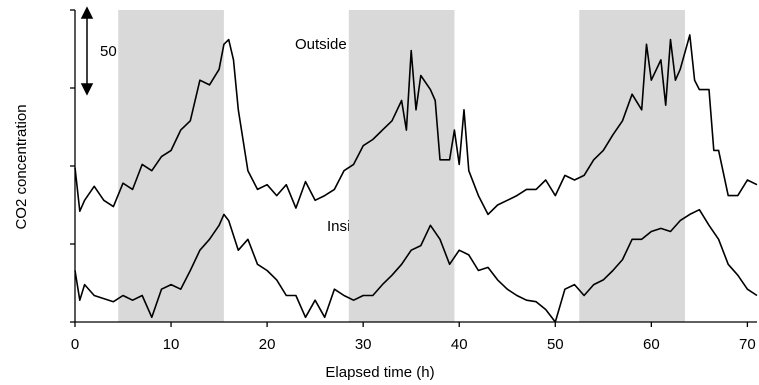 The width and height of the screenshot is (759, 385). I want to click on x-tick-label: 30, so click(363, 344).